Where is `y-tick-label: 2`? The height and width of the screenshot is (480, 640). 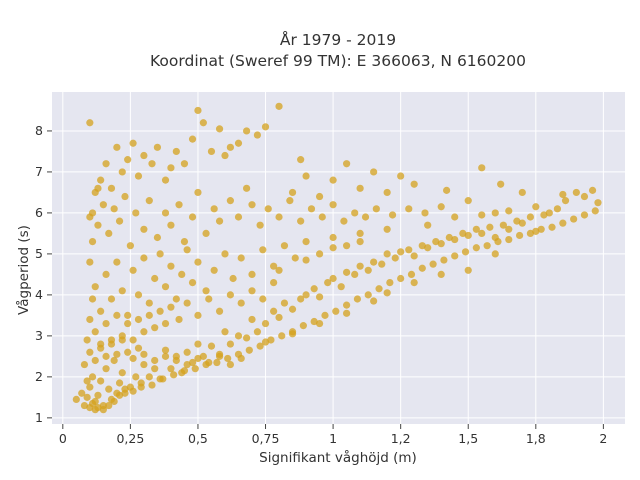 y-tick-label: 2 is located at coordinates (39, 376).